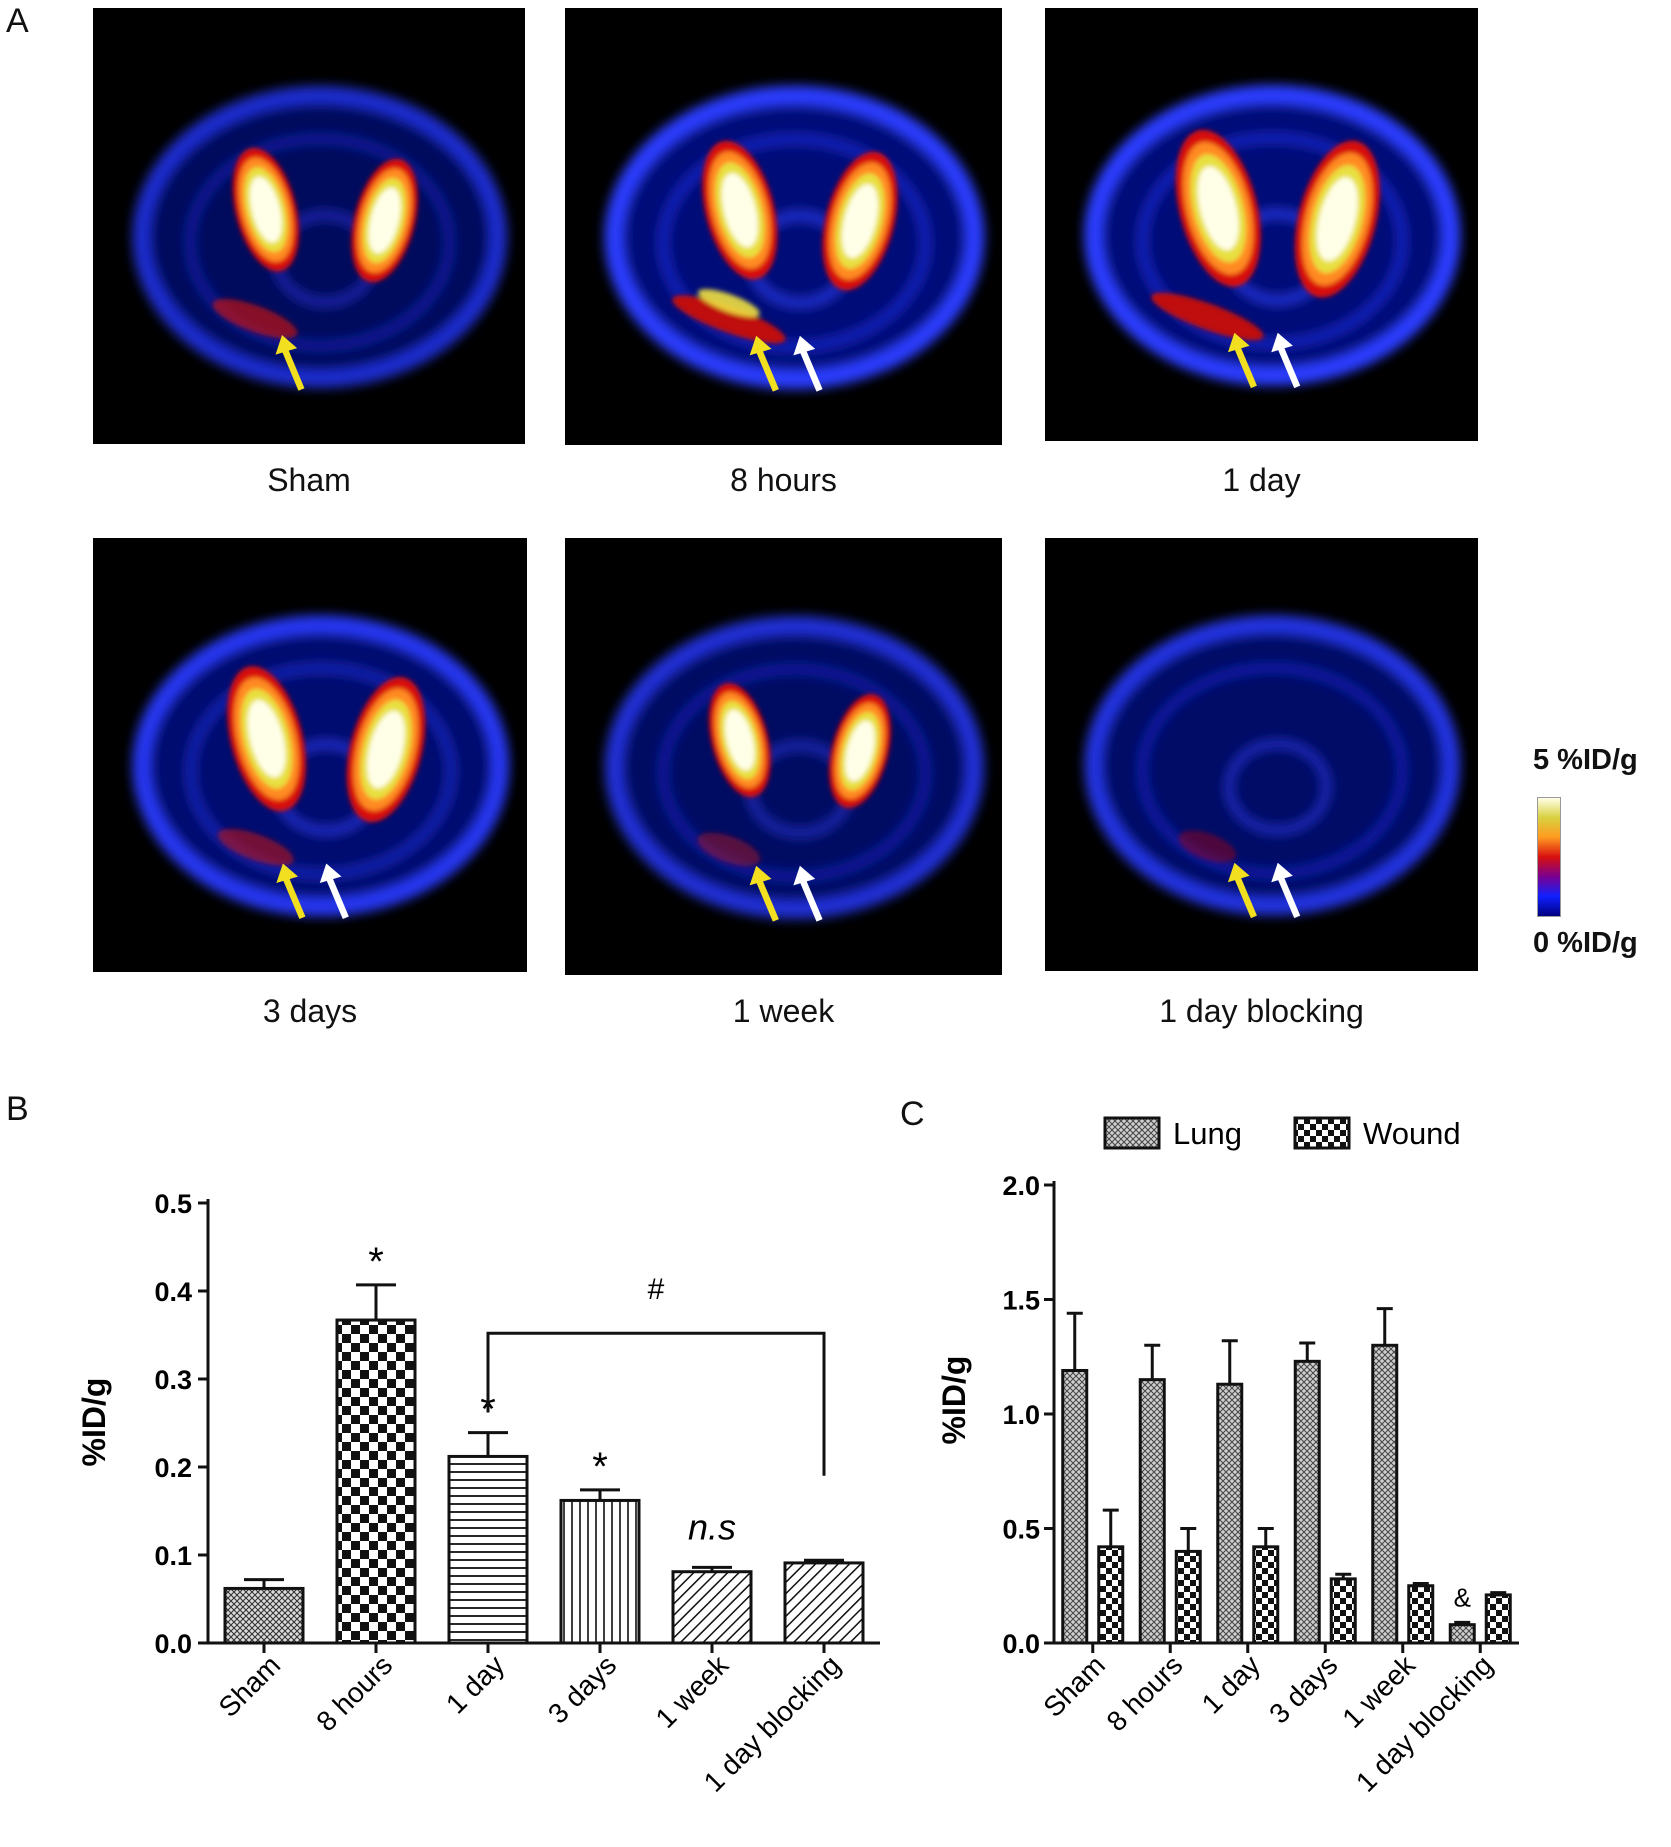  I want to click on chart-b-xtick-label: 8 hours, so click(354, 1693).